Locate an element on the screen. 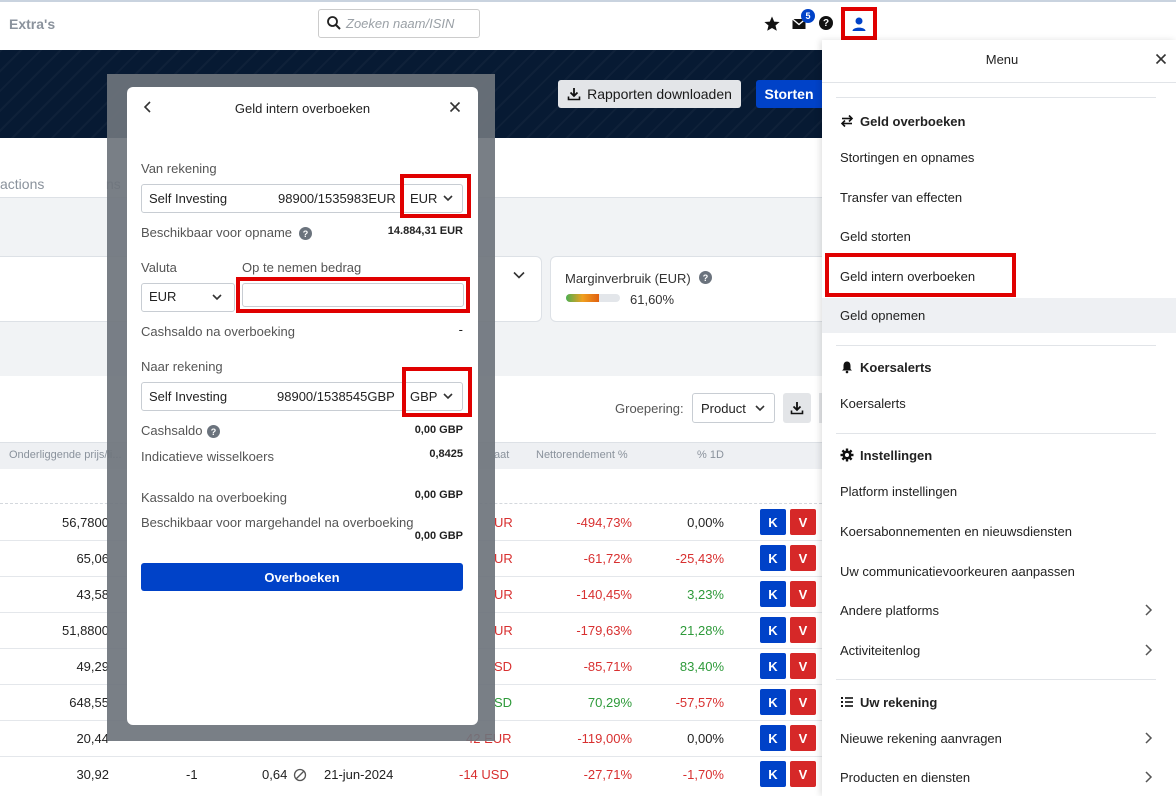  to-currency-value: GBP is located at coordinates (424, 396).